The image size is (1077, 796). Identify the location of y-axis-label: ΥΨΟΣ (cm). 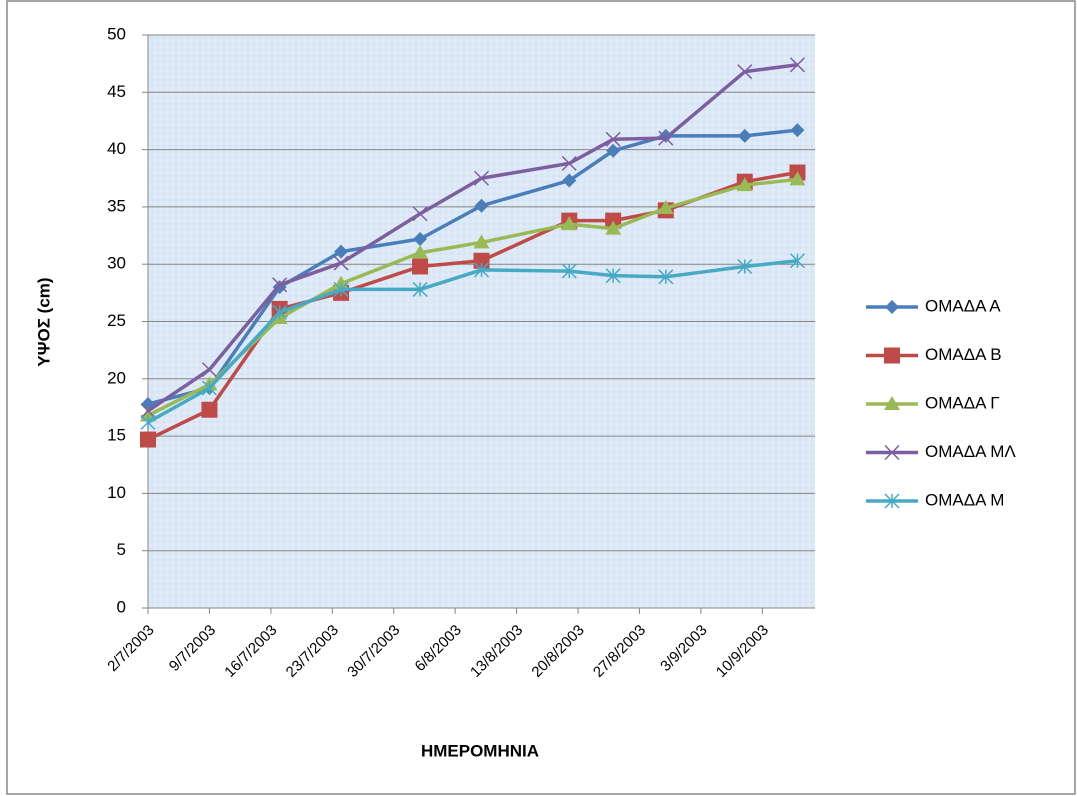
(43, 321).